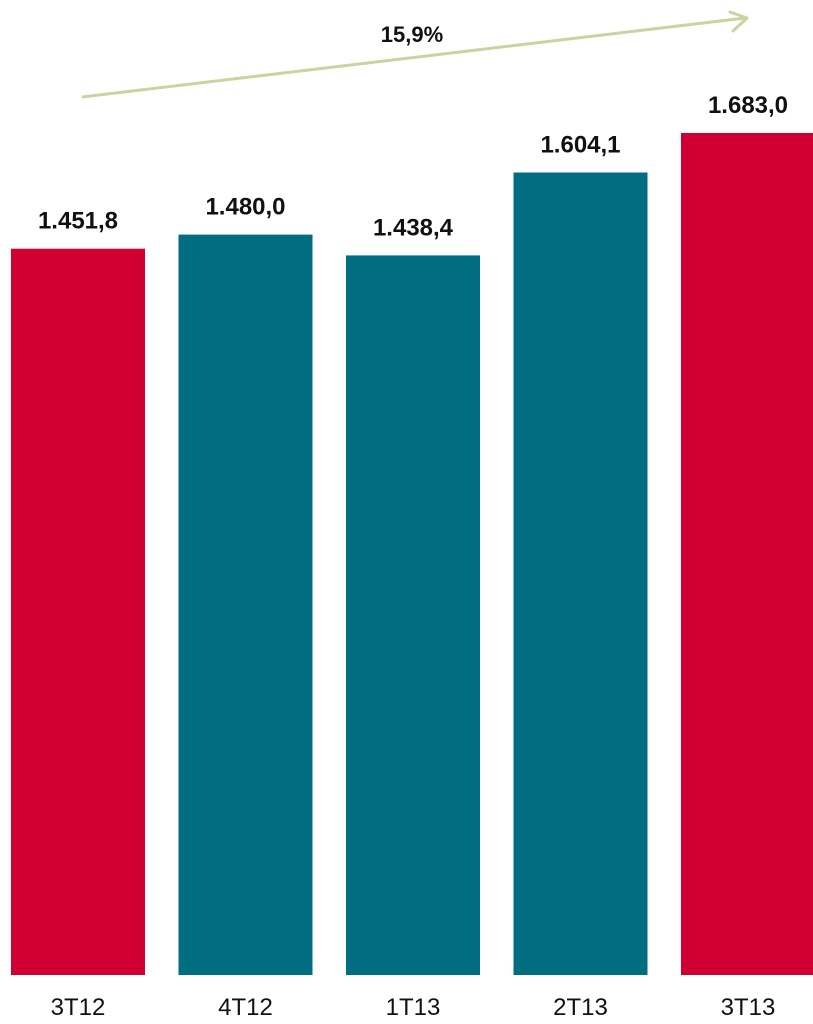 The width and height of the screenshot is (813, 1024). I want to click on value-label-4t12: 1.480,0, so click(245, 207).